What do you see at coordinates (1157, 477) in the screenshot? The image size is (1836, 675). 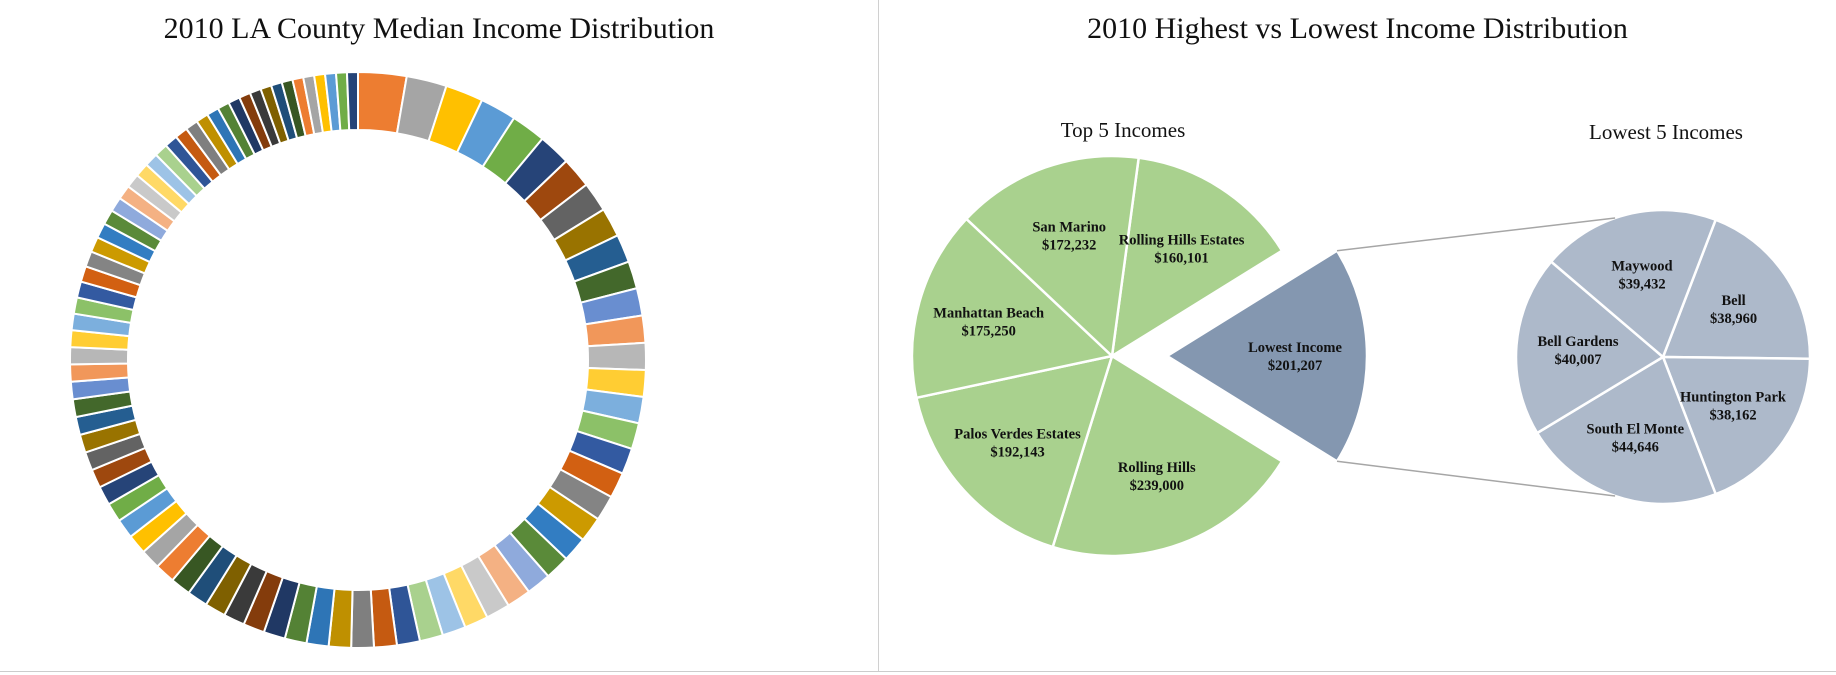 I see `main-pie-data-label: Rolling Hills $239,000` at bounding box center [1157, 477].